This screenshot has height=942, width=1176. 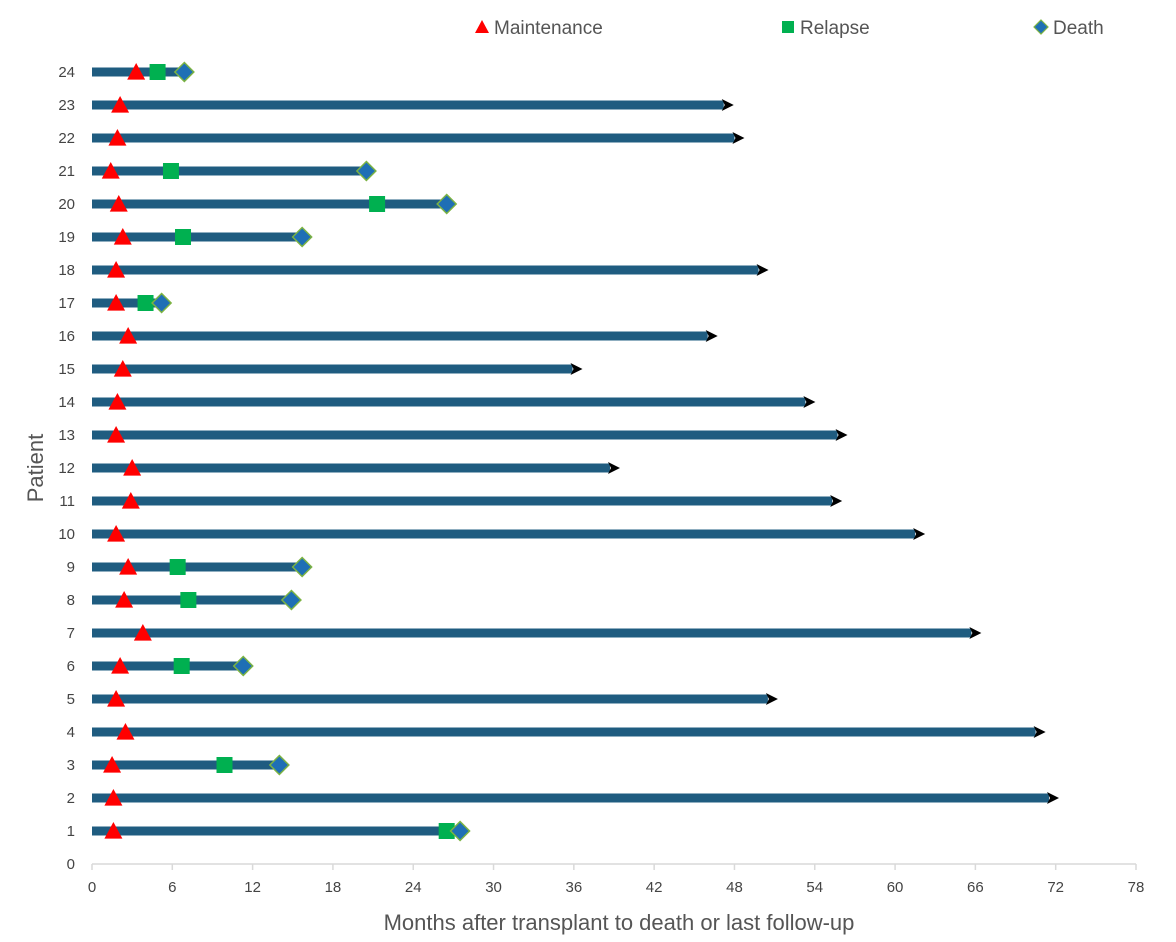 I want to click on legend-label: Maintenance, so click(x=548, y=28).